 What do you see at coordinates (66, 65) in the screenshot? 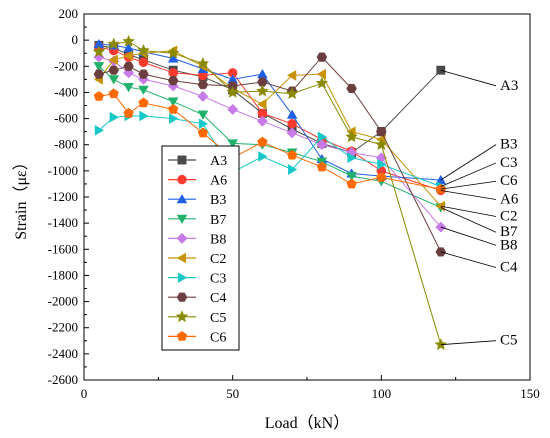
I see `y-tick-label: -200` at bounding box center [66, 65].